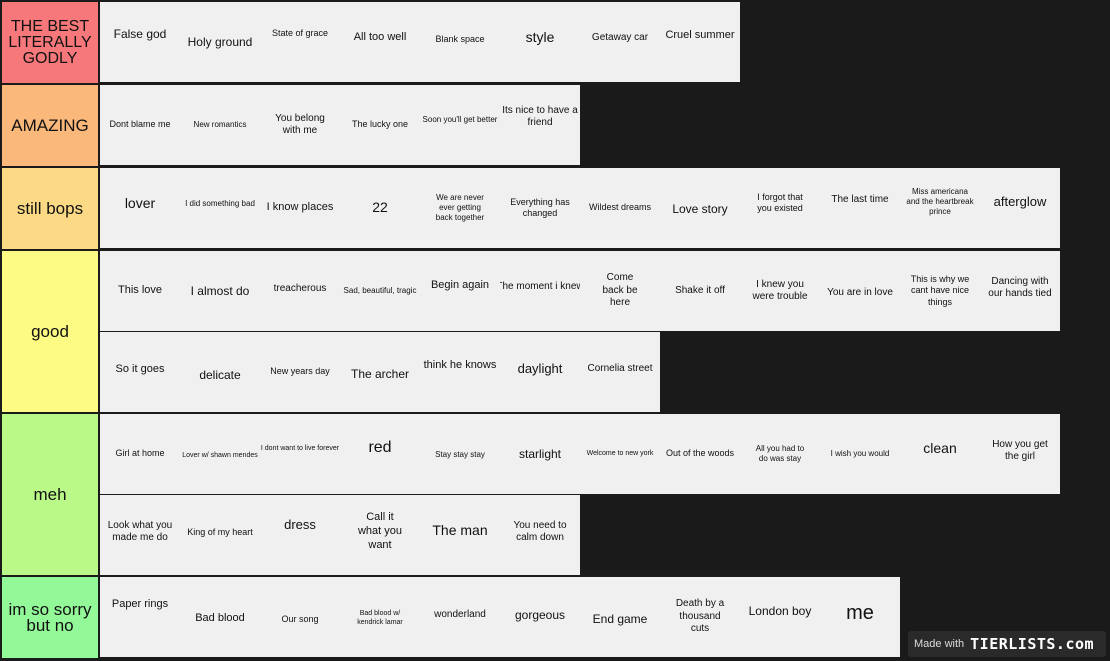 The image size is (1110, 661). What do you see at coordinates (140, 42) in the screenshot?
I see `tier-item: False god` at bounding box center [140, 42].